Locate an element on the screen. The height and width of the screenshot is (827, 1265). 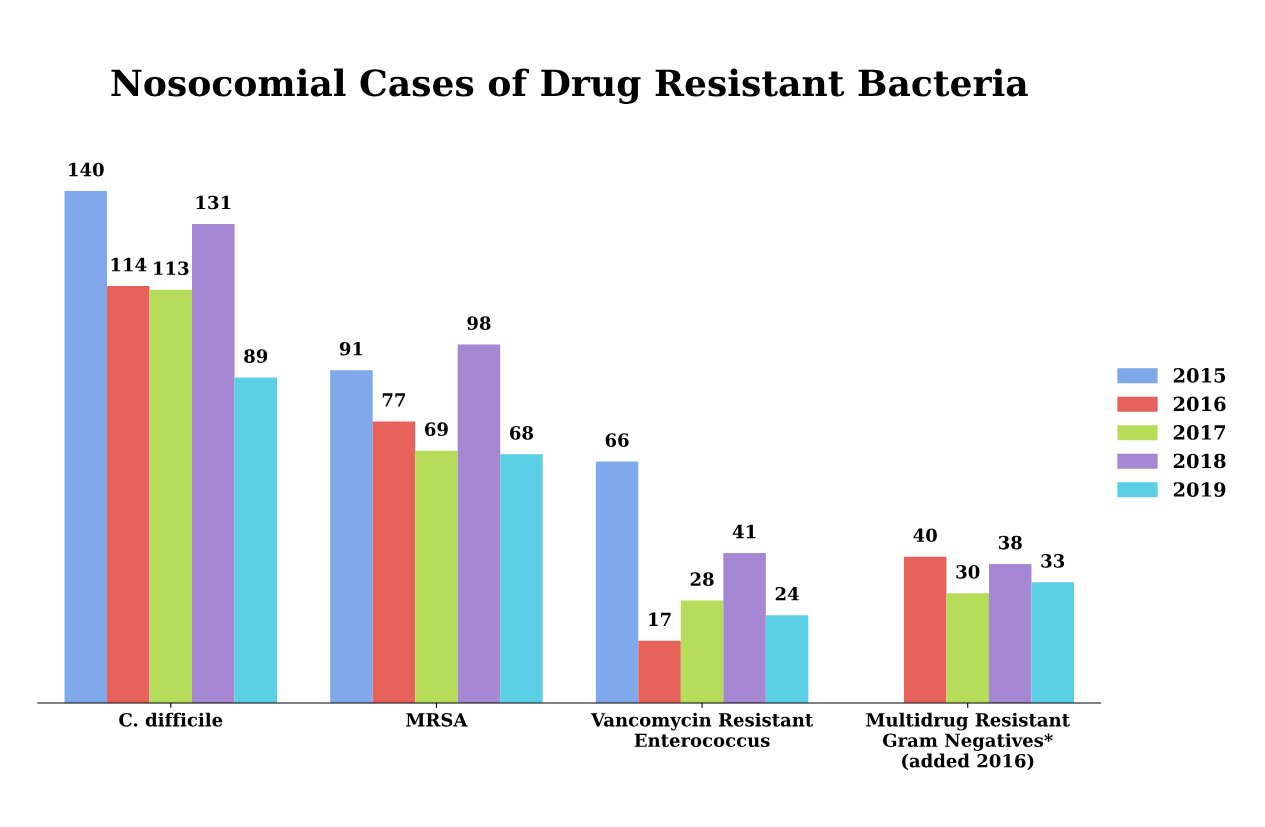
data-label: 38 is located at coordinates (1010, 542).